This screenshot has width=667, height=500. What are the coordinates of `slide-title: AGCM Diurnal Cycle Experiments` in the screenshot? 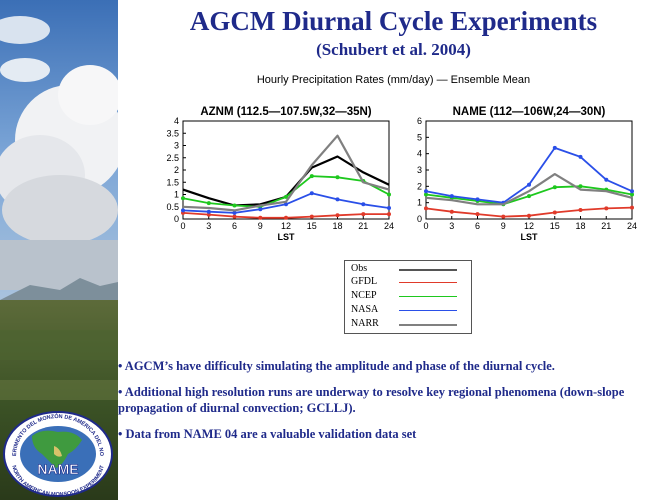 It's located at (393, 21).